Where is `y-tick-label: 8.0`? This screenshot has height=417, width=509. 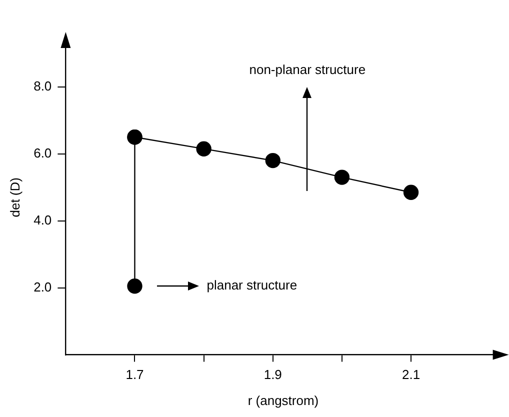
y-tick-label: 8.0 is located at coordinates (43, 86).